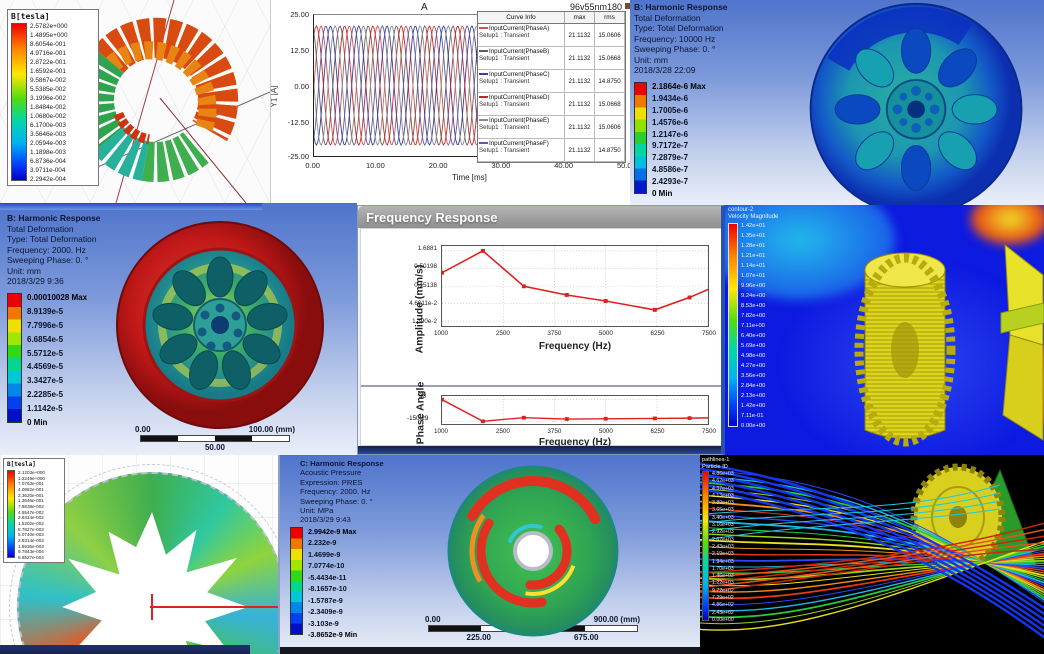  Describe the element at coordinates (723, 554) in the screenshot. I see `legend-value: 2.19e+03` at that location.